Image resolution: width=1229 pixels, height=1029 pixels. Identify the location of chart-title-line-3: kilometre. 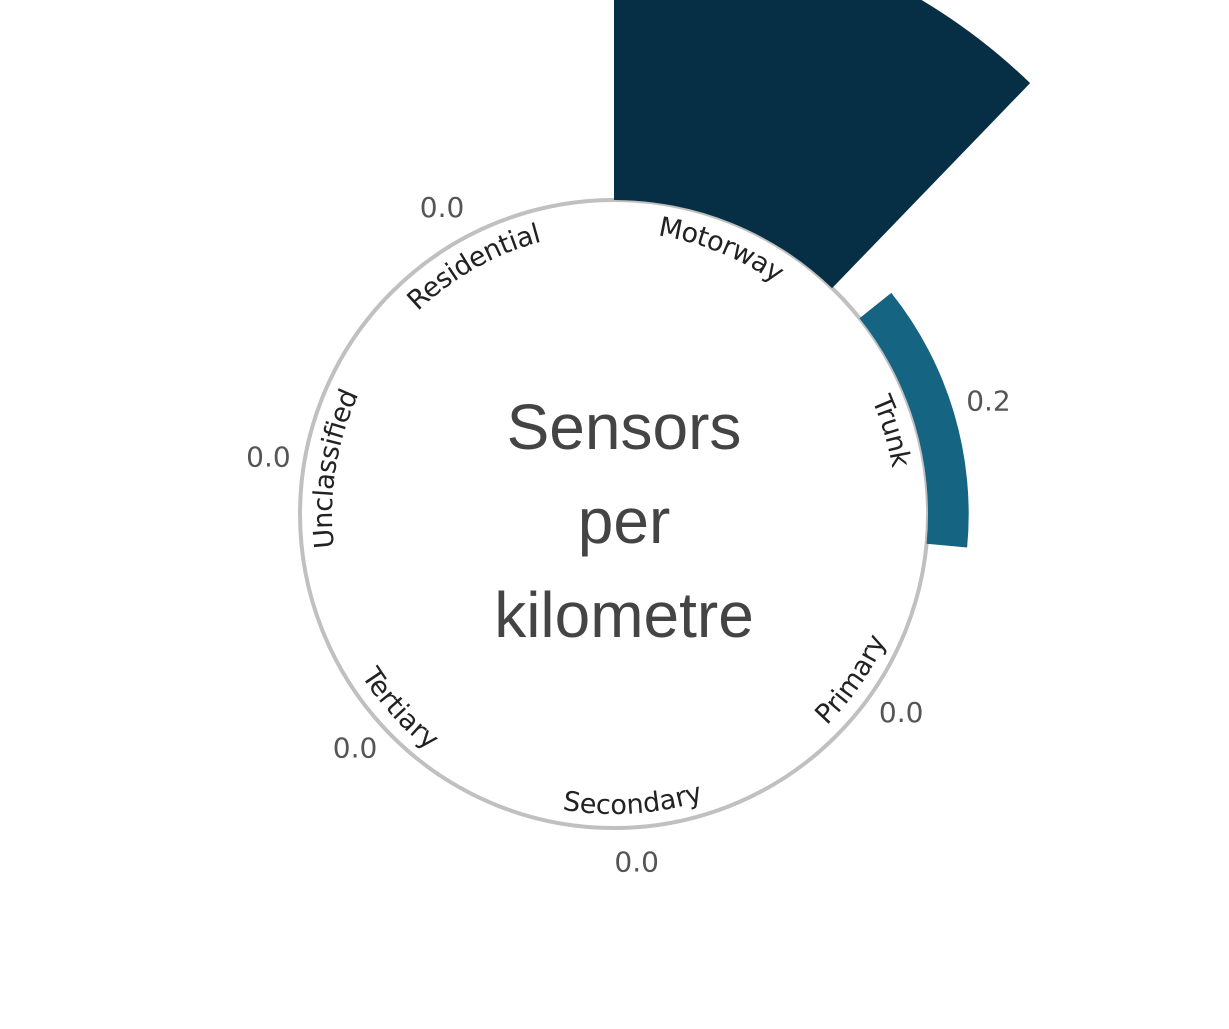
(624, 615).